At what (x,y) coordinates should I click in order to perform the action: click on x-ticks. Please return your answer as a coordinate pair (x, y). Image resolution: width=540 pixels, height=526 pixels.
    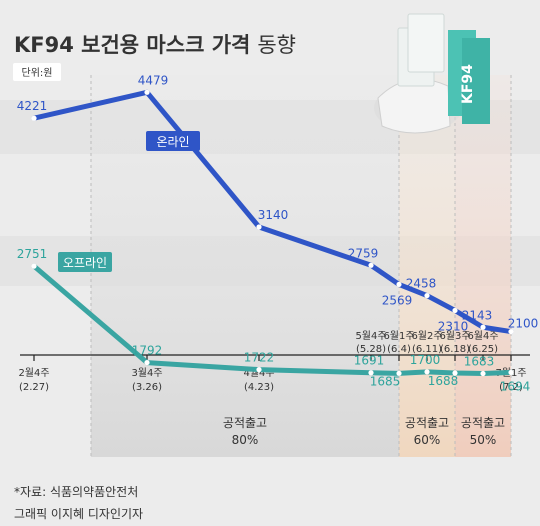
    Looking at the image, I should click on (272, 358).